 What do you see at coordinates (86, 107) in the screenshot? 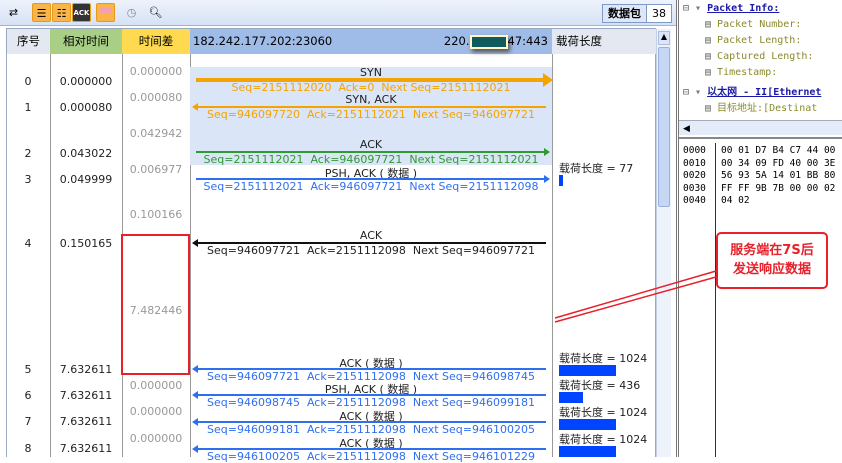
I see `row-rel-time: 0.000080` at bounding box center [86, 107].